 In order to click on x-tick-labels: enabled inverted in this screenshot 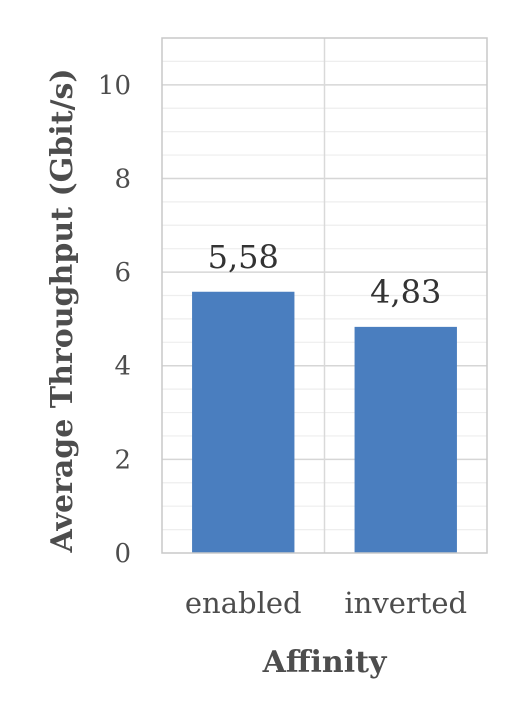, I will do `click(326, 603)`.